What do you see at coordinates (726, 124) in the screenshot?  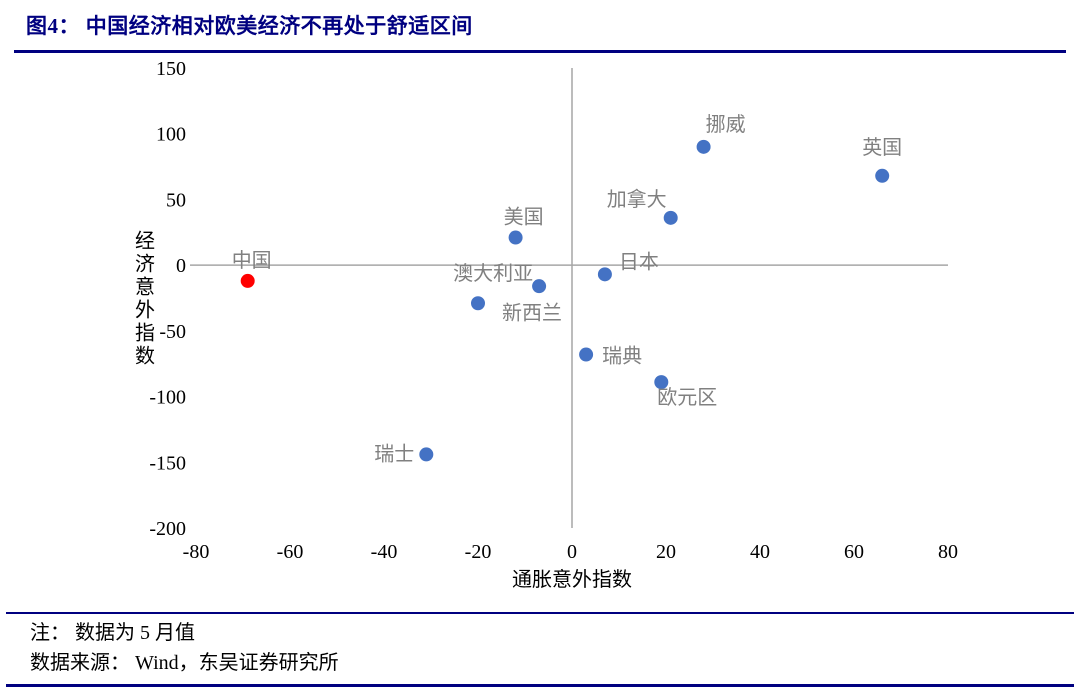 I see `data-point-label: 挪威` at bounding box center [726, 124].